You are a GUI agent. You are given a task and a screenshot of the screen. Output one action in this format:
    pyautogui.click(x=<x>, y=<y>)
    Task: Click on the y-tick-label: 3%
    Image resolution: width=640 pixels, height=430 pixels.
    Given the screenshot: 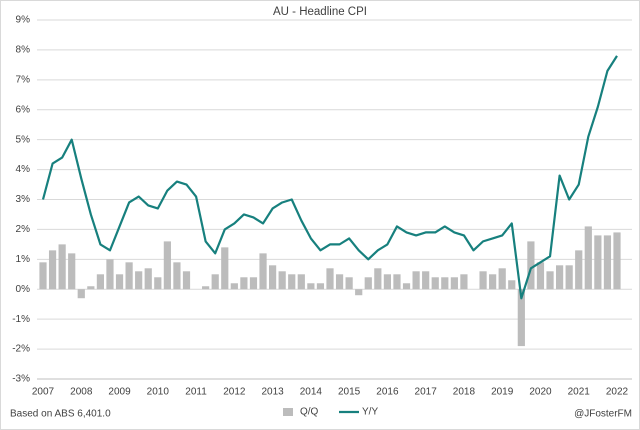 What is the action you would take?
    pyautogui.click(x=23, y=199)
    